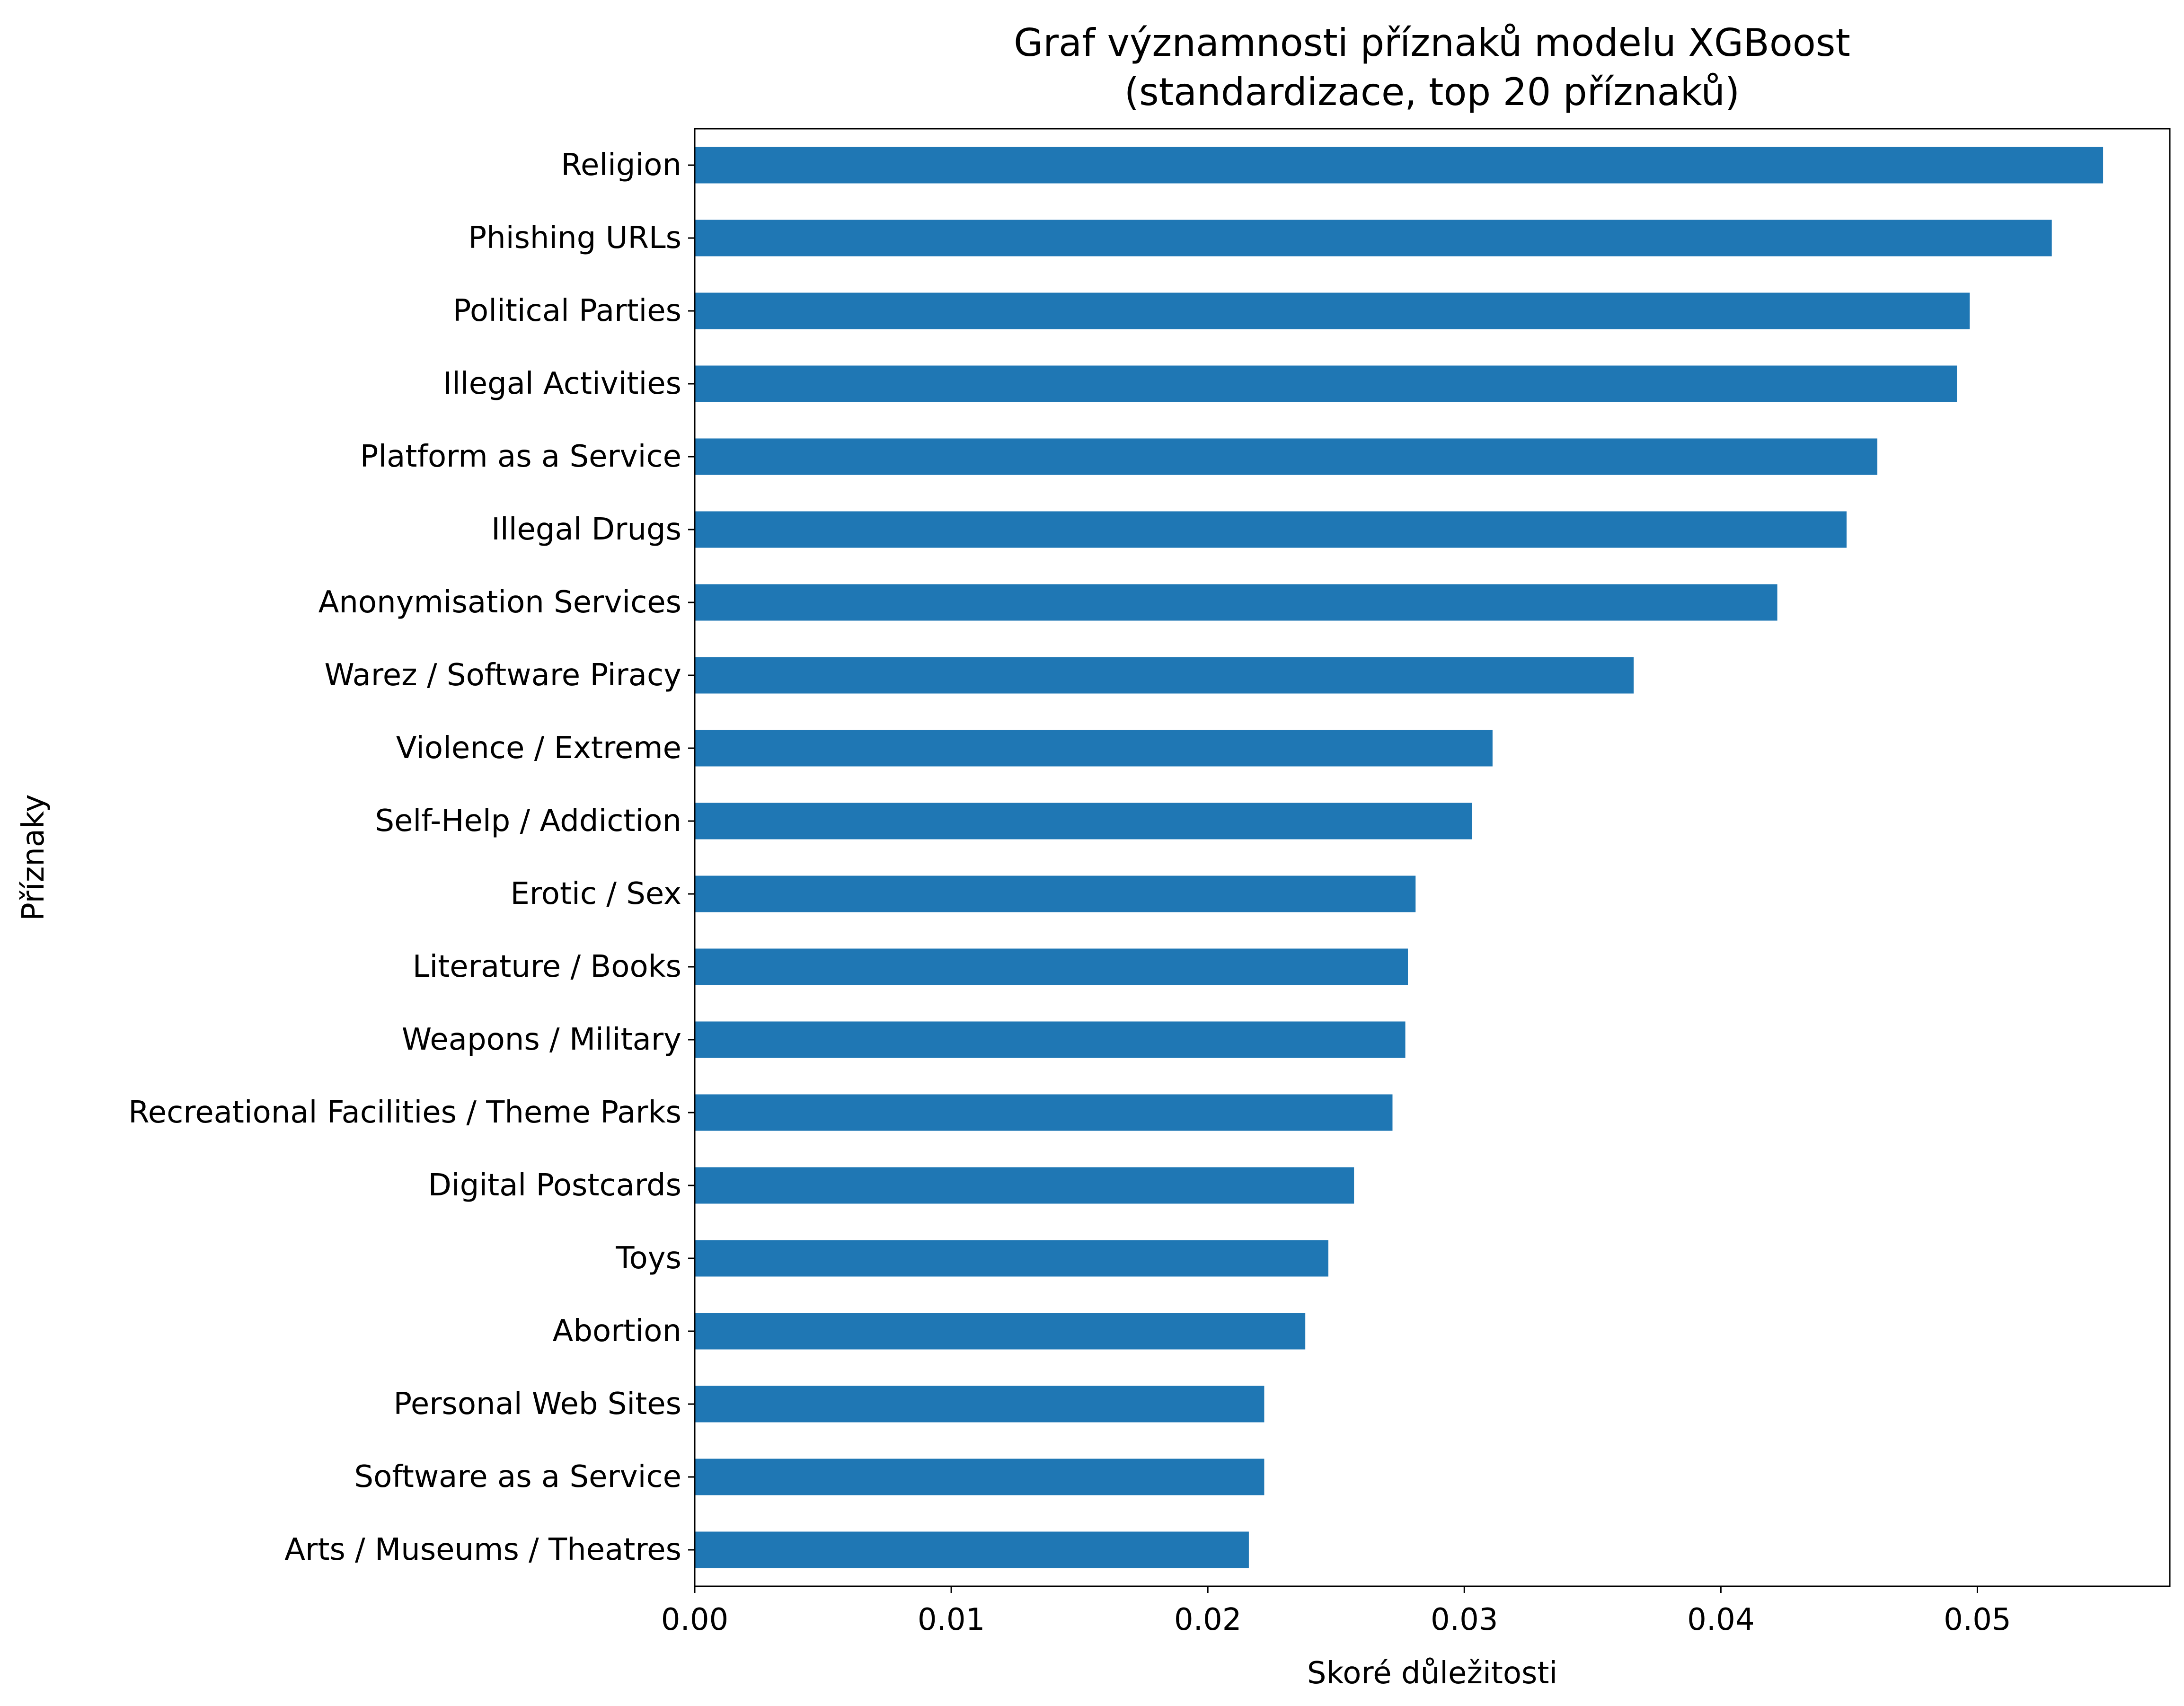 The height and width of the screenshot is (1706, 2184). Describe the element at coordinates (404, 1112) in the screenshot. I see `y-tick-label: Recreational Facilities / Theme Parks` at that location.